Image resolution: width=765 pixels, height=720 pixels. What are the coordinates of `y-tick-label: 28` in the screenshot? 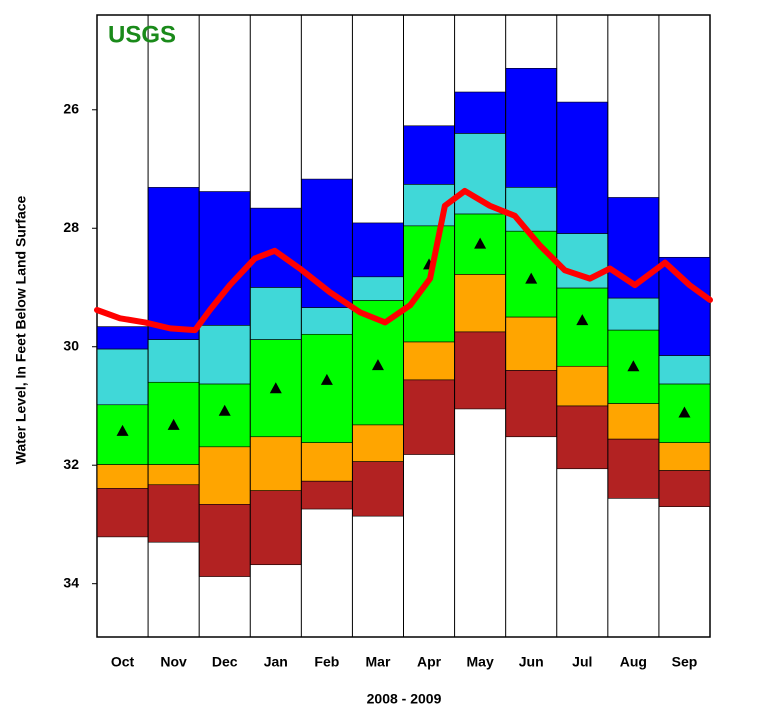 It's located at (71, 227).